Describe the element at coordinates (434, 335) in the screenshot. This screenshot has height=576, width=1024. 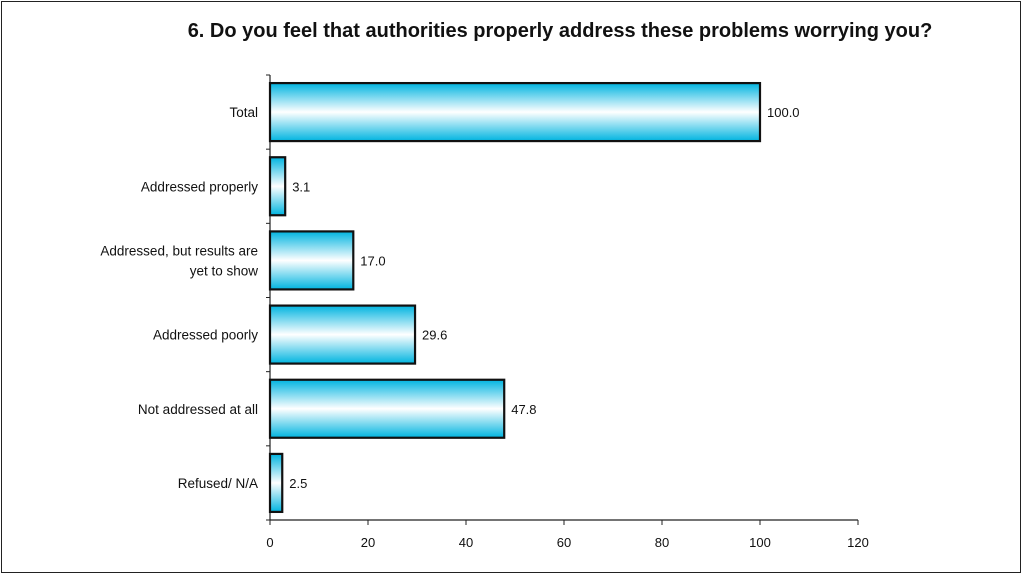
I see `value-label: 29.6` at that location.